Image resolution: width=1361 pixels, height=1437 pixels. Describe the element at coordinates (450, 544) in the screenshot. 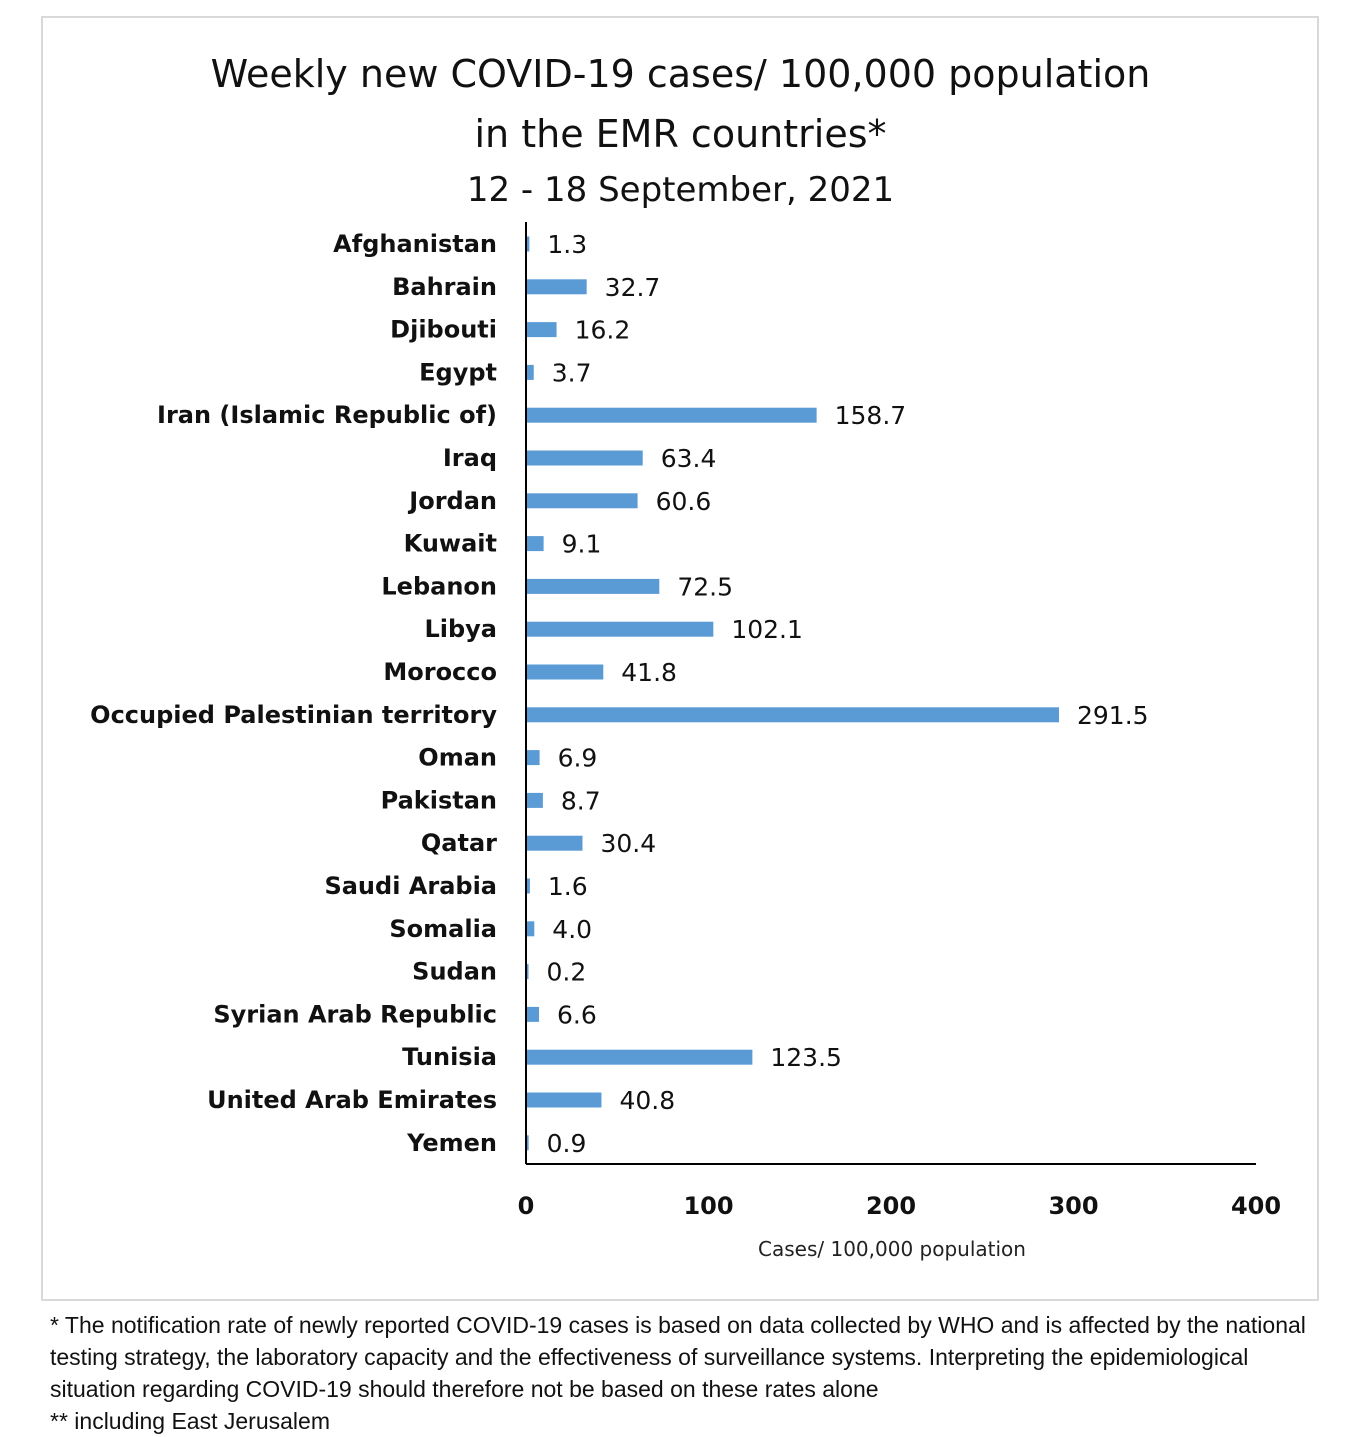

I see `category-label: Kuwait` at that location.